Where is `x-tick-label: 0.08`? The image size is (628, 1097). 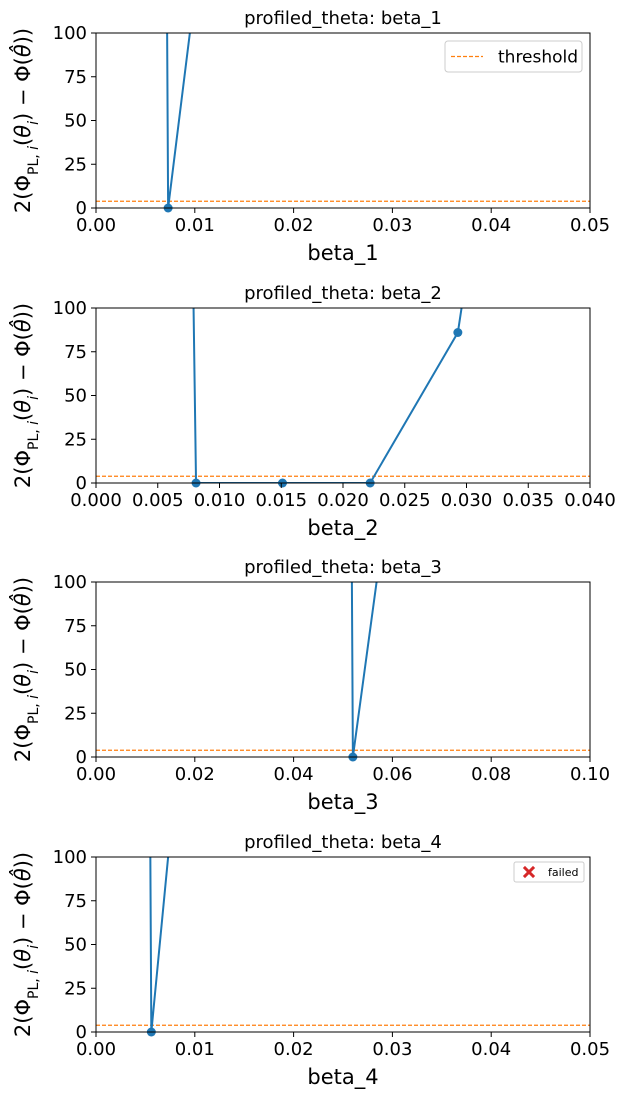 x-tick-label: 0.08 is located at coordinates (491, 774).